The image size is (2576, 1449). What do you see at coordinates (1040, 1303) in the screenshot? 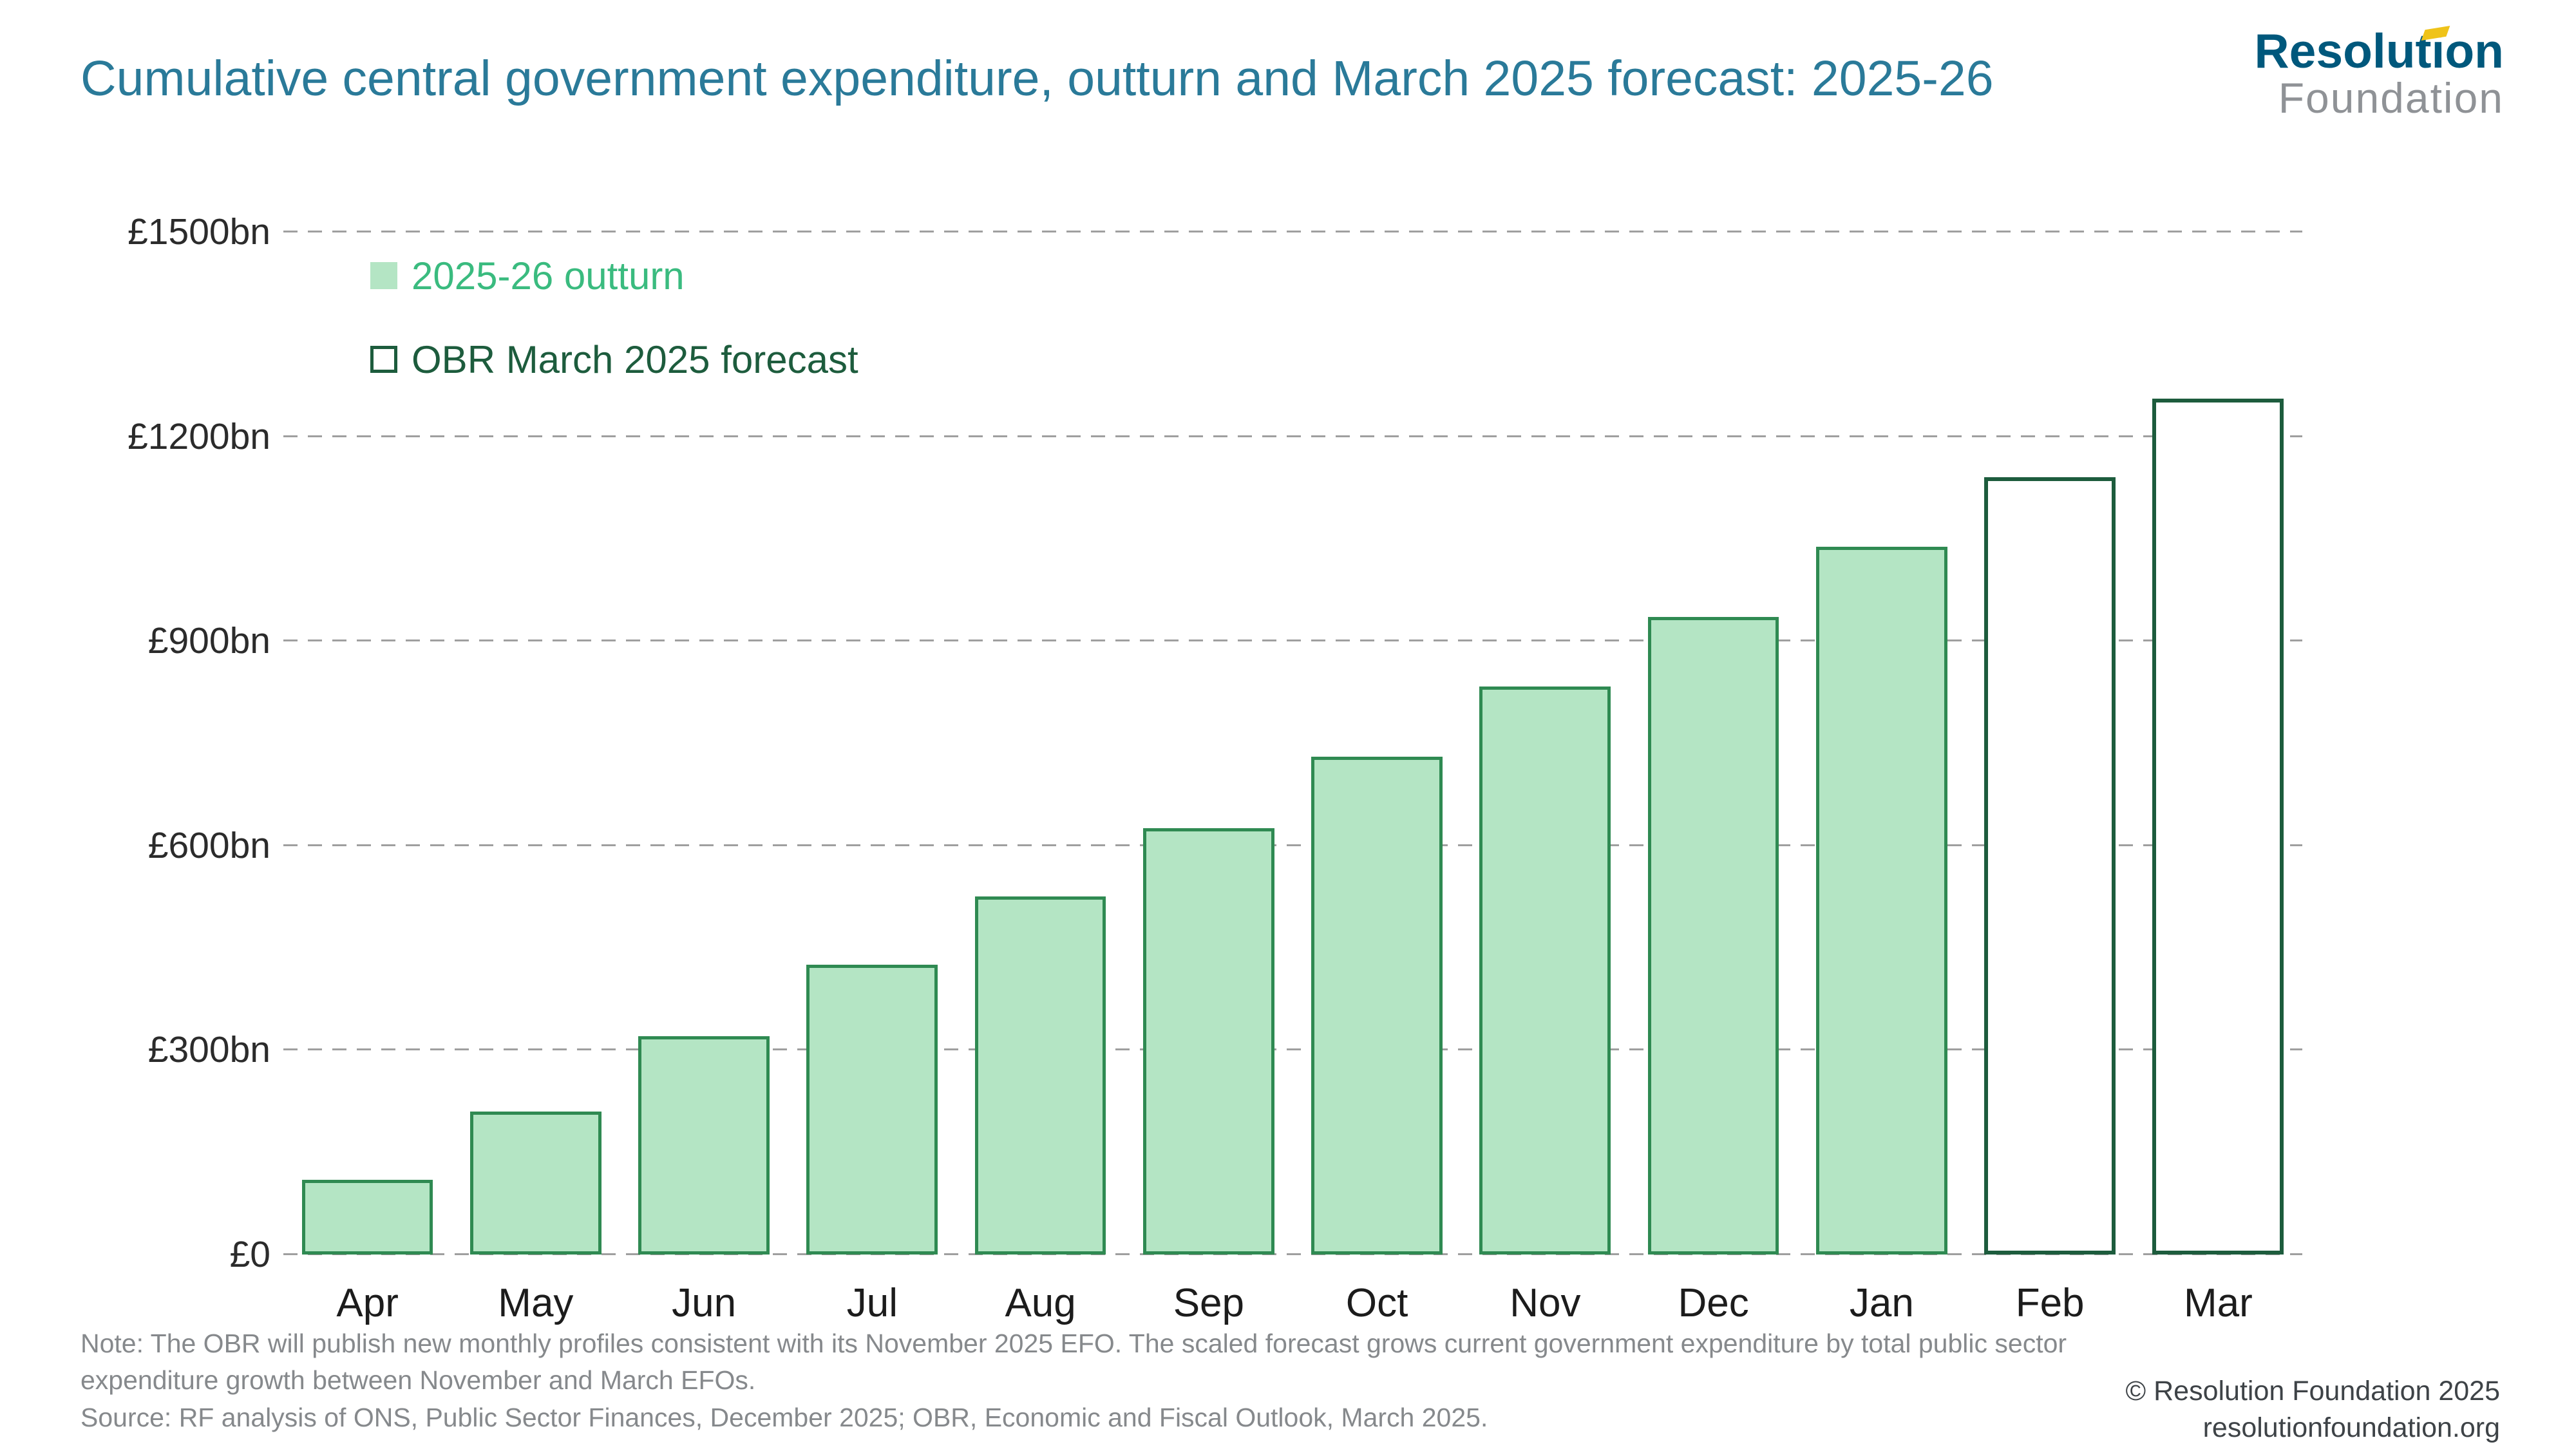
I see `x-axis-label-aug: Aug` at bounding box center [1040, 1303].